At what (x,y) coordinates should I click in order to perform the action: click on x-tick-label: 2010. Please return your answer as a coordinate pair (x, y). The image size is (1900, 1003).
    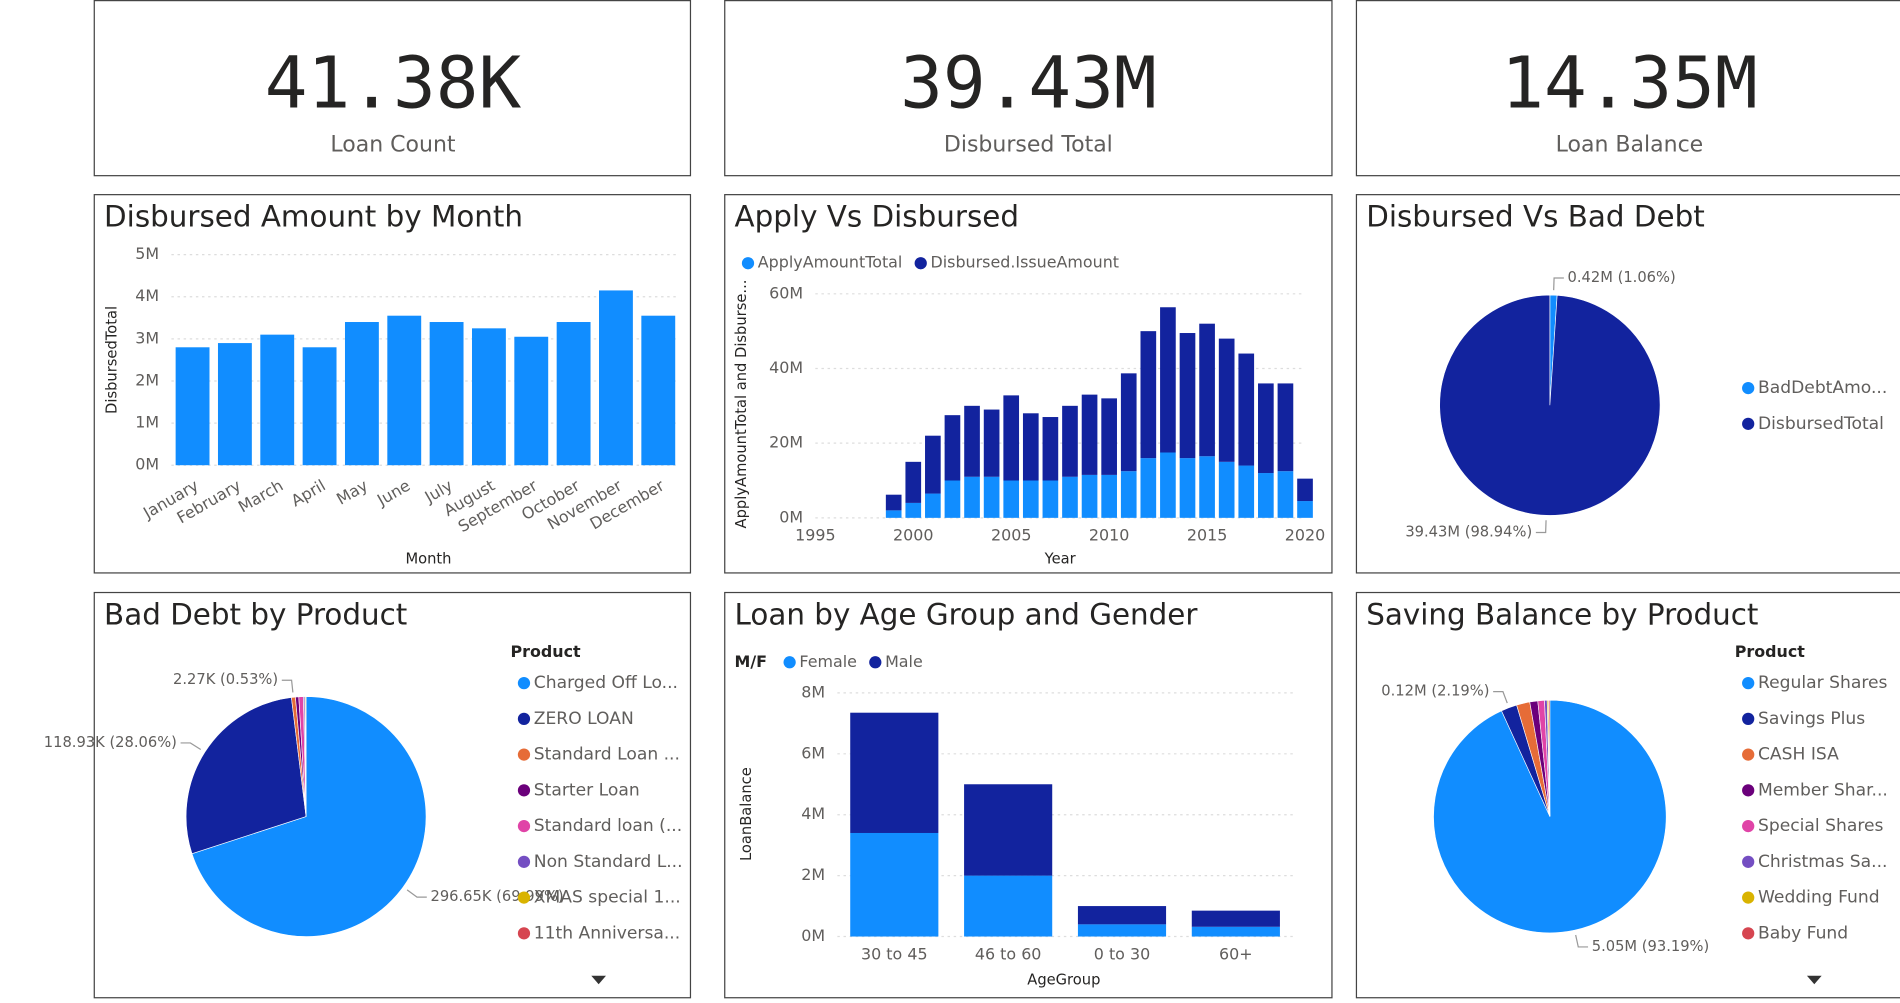
    Looking at the image, I should click on (1109, 535).